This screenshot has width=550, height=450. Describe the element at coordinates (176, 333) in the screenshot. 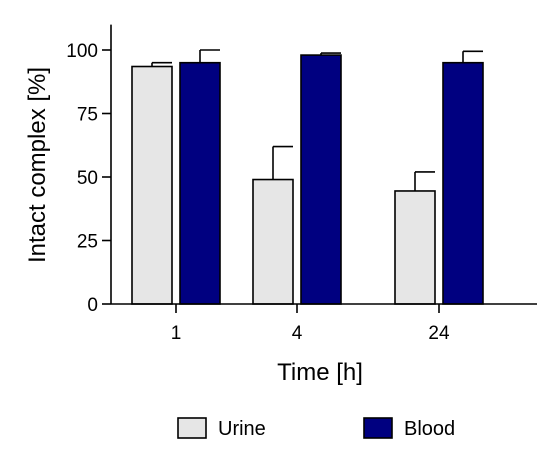

I see `x-tick-label-1: 1` at that location.